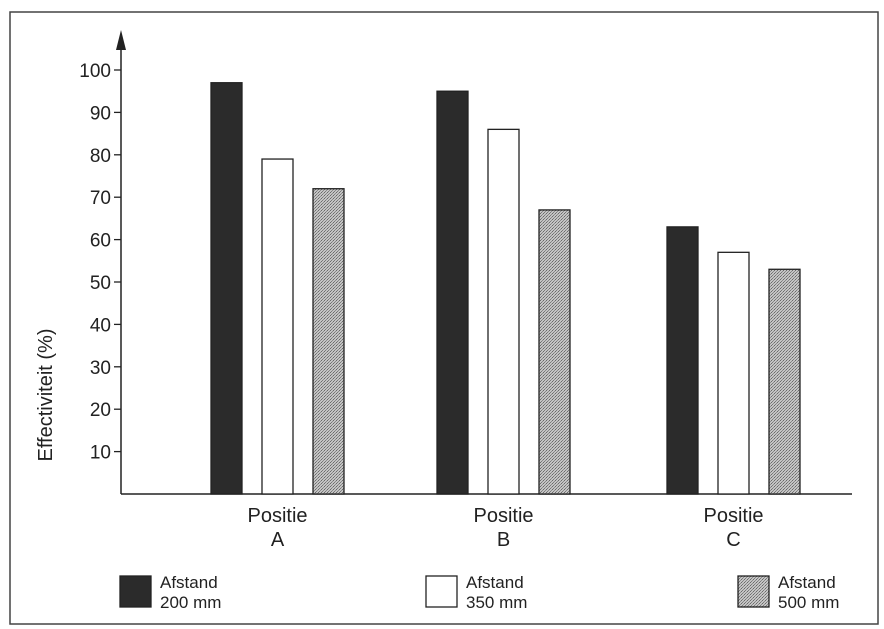 The image size is (884, 629). What do you see at coordinates (121, 40) in the screenshot?
I see `y-axis-arrow` at bounding box center [121, 40].